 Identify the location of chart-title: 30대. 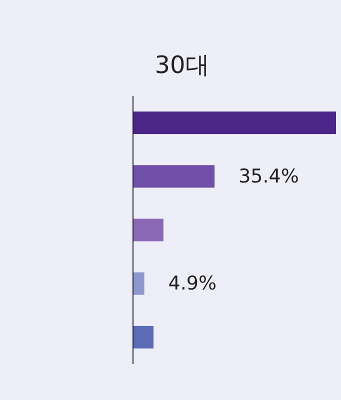
(182, 65).